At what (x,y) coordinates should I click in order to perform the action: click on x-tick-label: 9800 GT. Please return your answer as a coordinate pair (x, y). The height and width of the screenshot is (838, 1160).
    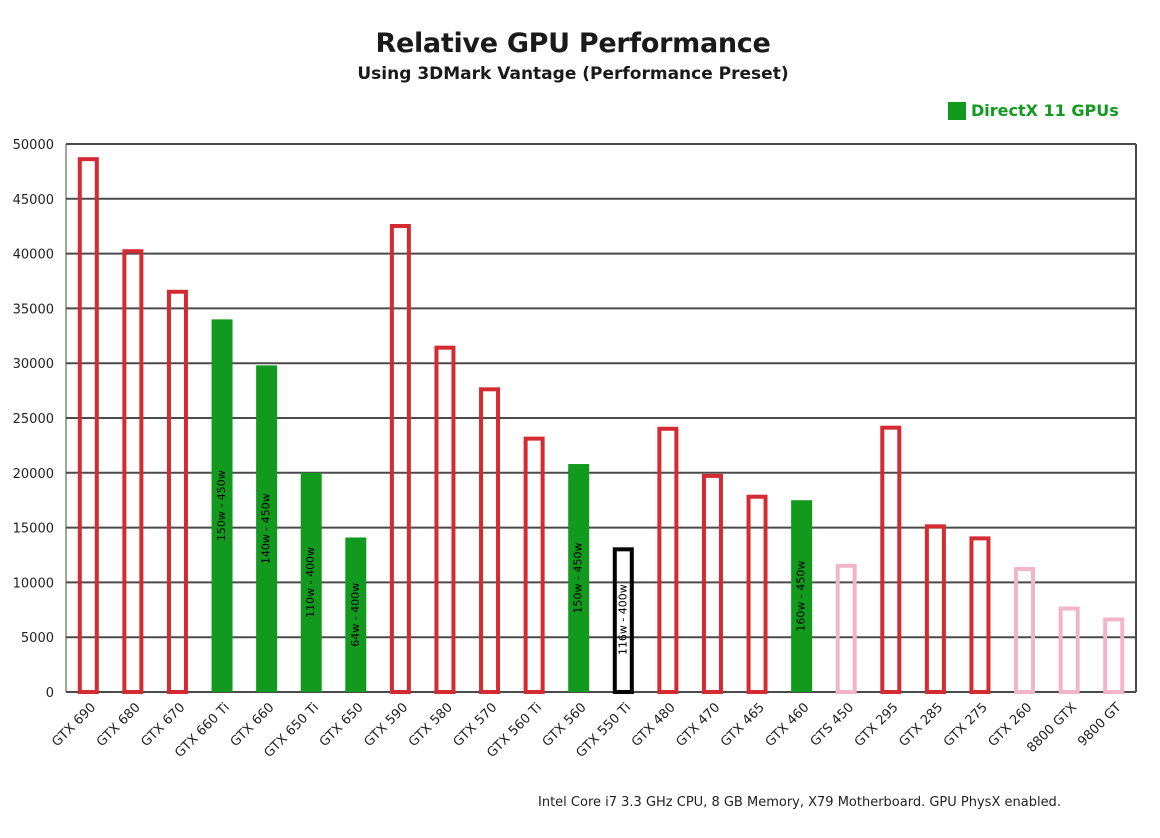
    Looking at the image, I should click on (1099, 724).